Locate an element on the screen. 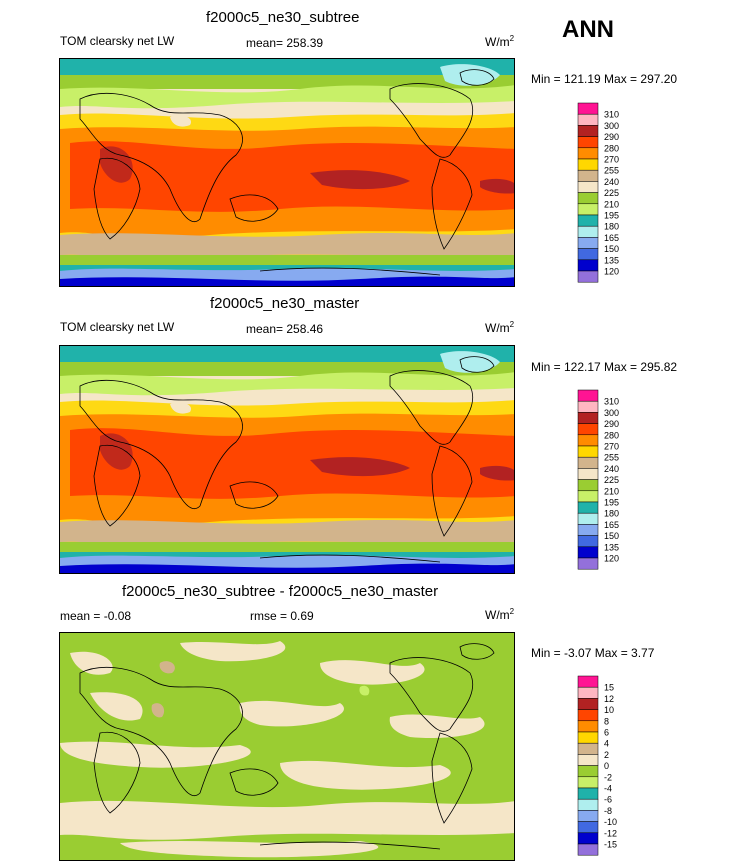 The width and height of the screenshot is (733, 866). panel2-colorbar-tick-label: 120 is located at coordinates (611, 559).